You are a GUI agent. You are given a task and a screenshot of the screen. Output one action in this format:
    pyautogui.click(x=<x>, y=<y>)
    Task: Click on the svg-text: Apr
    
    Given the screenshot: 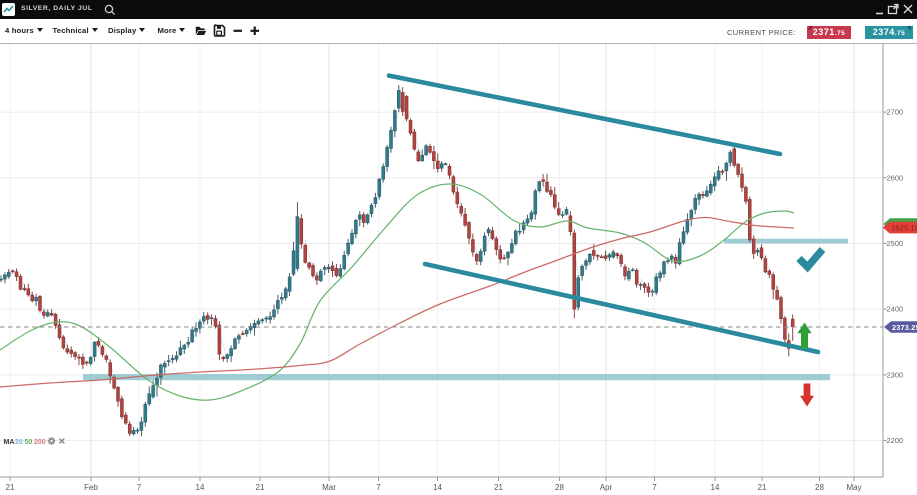 What is the action you would take?
    pyautogui.click(x=606, y=487)
    